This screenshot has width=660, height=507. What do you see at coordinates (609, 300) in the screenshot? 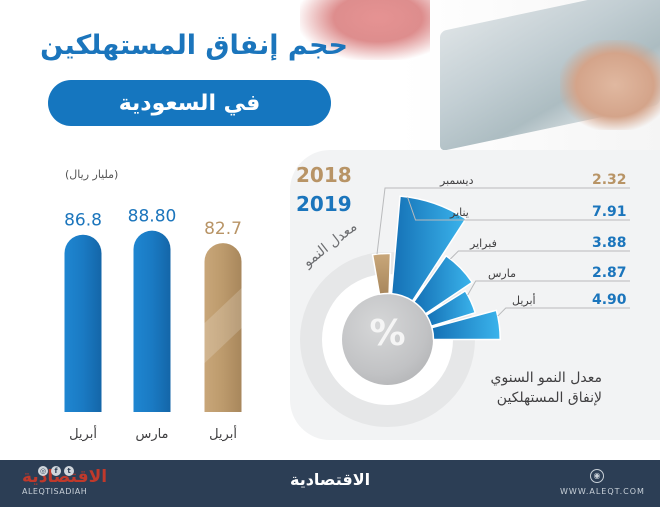
I see `fan-value-label-4: 4.90` at bounding box center [609, 300].